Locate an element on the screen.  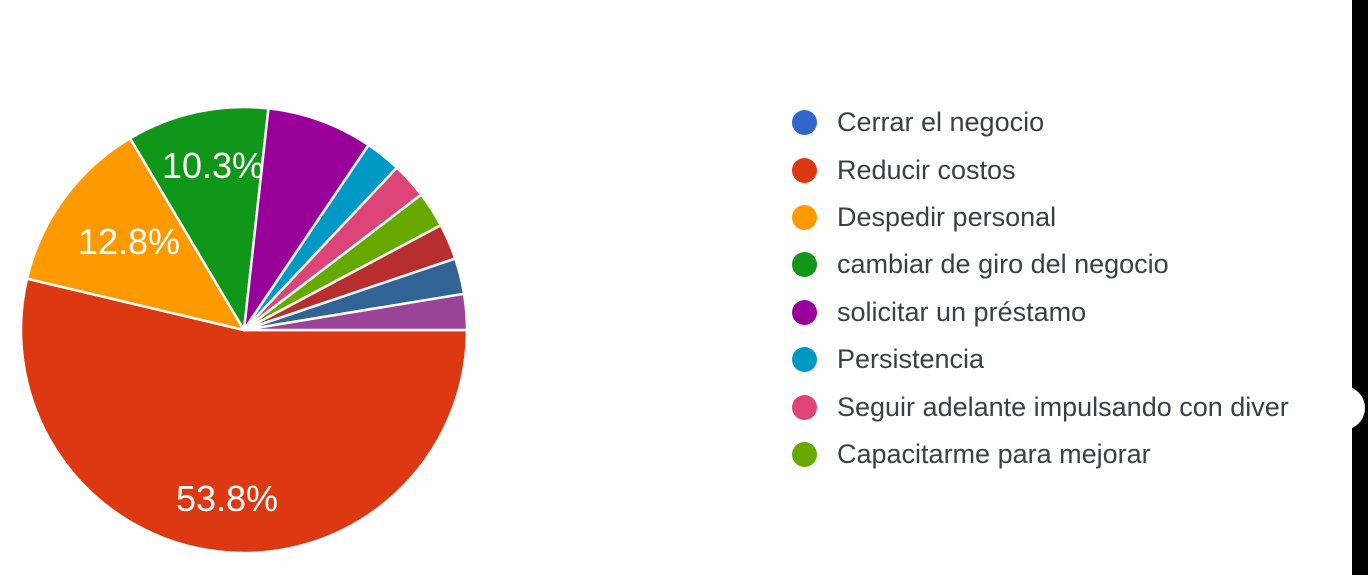
legend-item: Capacitarme para mejorar is located at coordinates (1040, 454).